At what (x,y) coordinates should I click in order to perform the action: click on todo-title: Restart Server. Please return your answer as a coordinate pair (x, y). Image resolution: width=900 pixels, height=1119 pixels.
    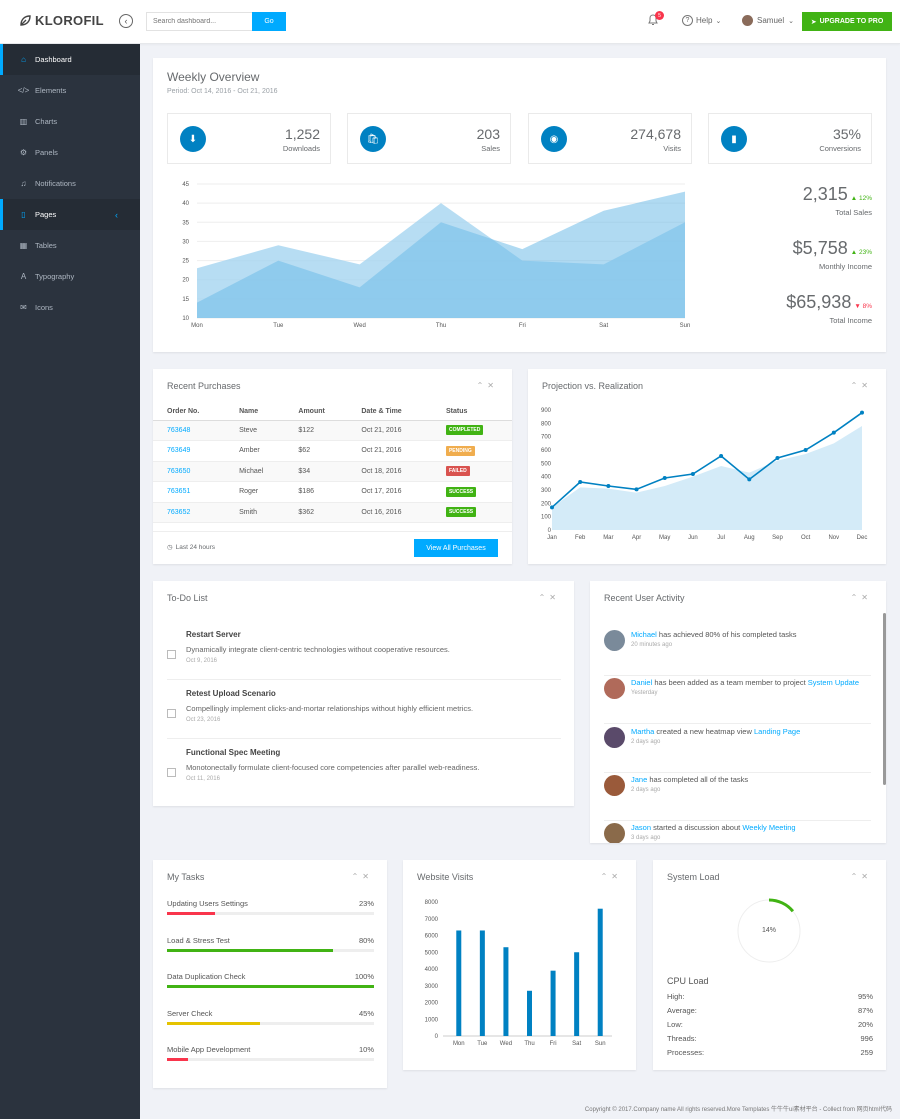
    Looking at the image, I should click on (213, 634).